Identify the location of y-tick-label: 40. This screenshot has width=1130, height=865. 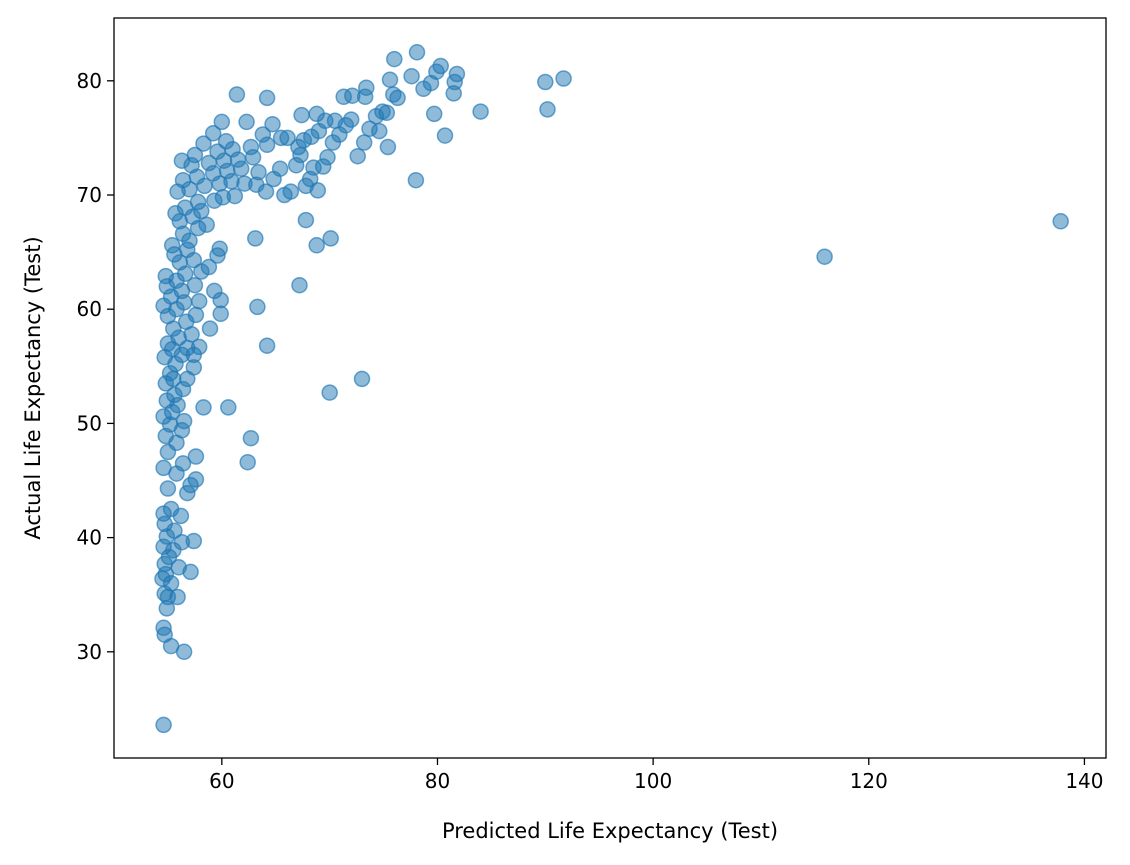
(89, 538).